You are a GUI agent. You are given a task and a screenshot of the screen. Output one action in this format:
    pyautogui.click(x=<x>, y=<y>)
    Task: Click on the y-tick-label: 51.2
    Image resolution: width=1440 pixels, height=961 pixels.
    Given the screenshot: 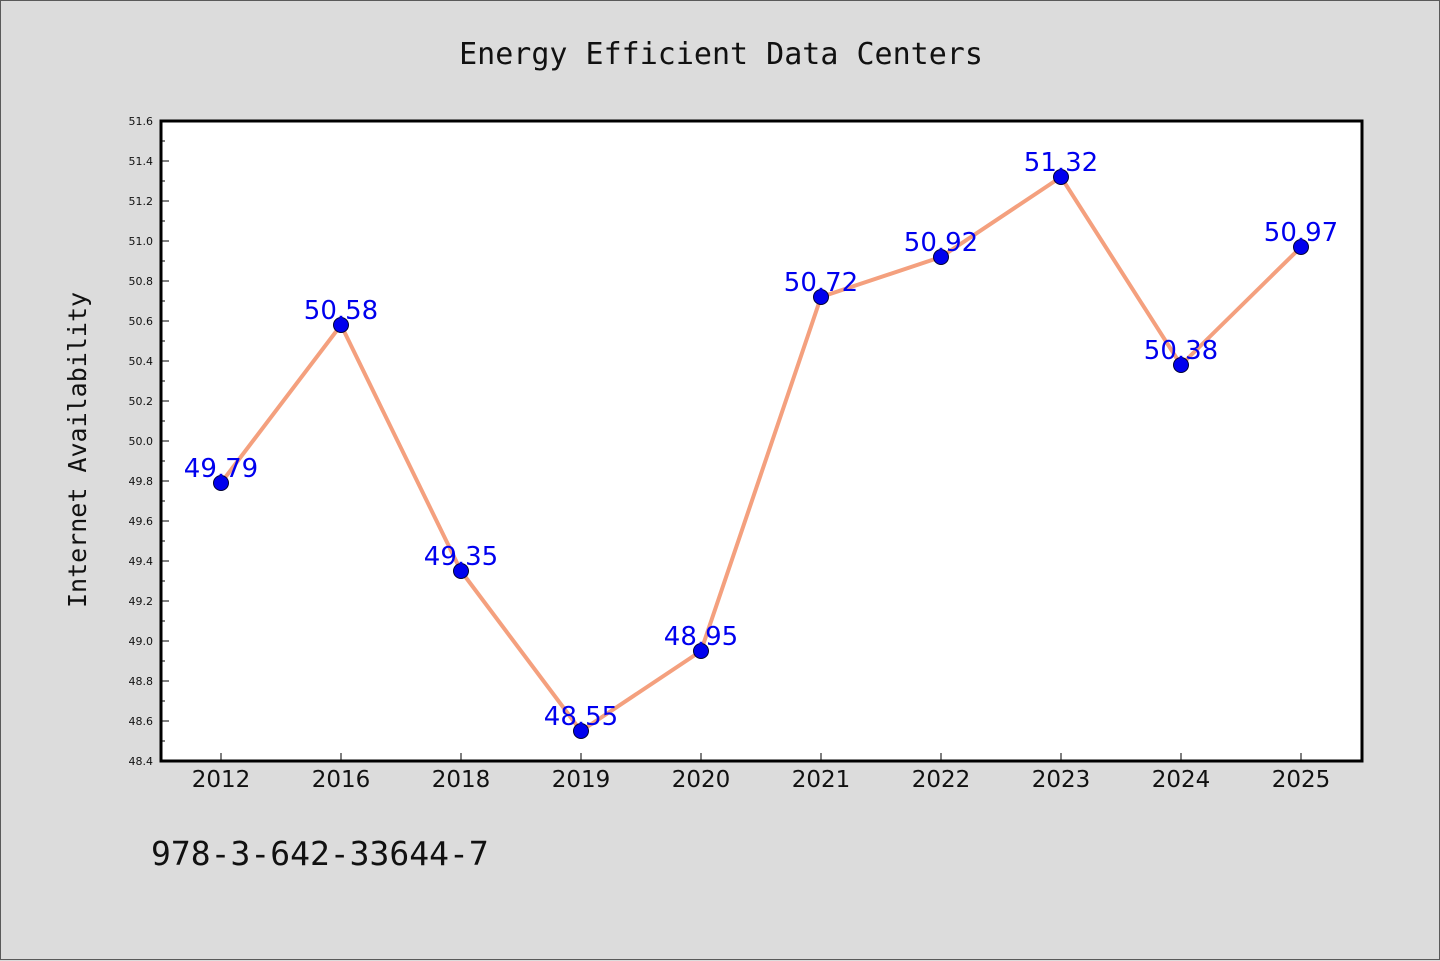 What is the action you would take?
    pyautogui.click(x=141, y=201)
    